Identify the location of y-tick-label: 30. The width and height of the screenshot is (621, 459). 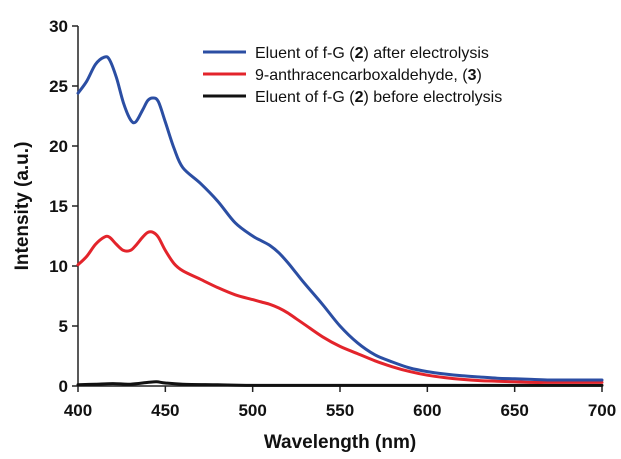
(58, 26).